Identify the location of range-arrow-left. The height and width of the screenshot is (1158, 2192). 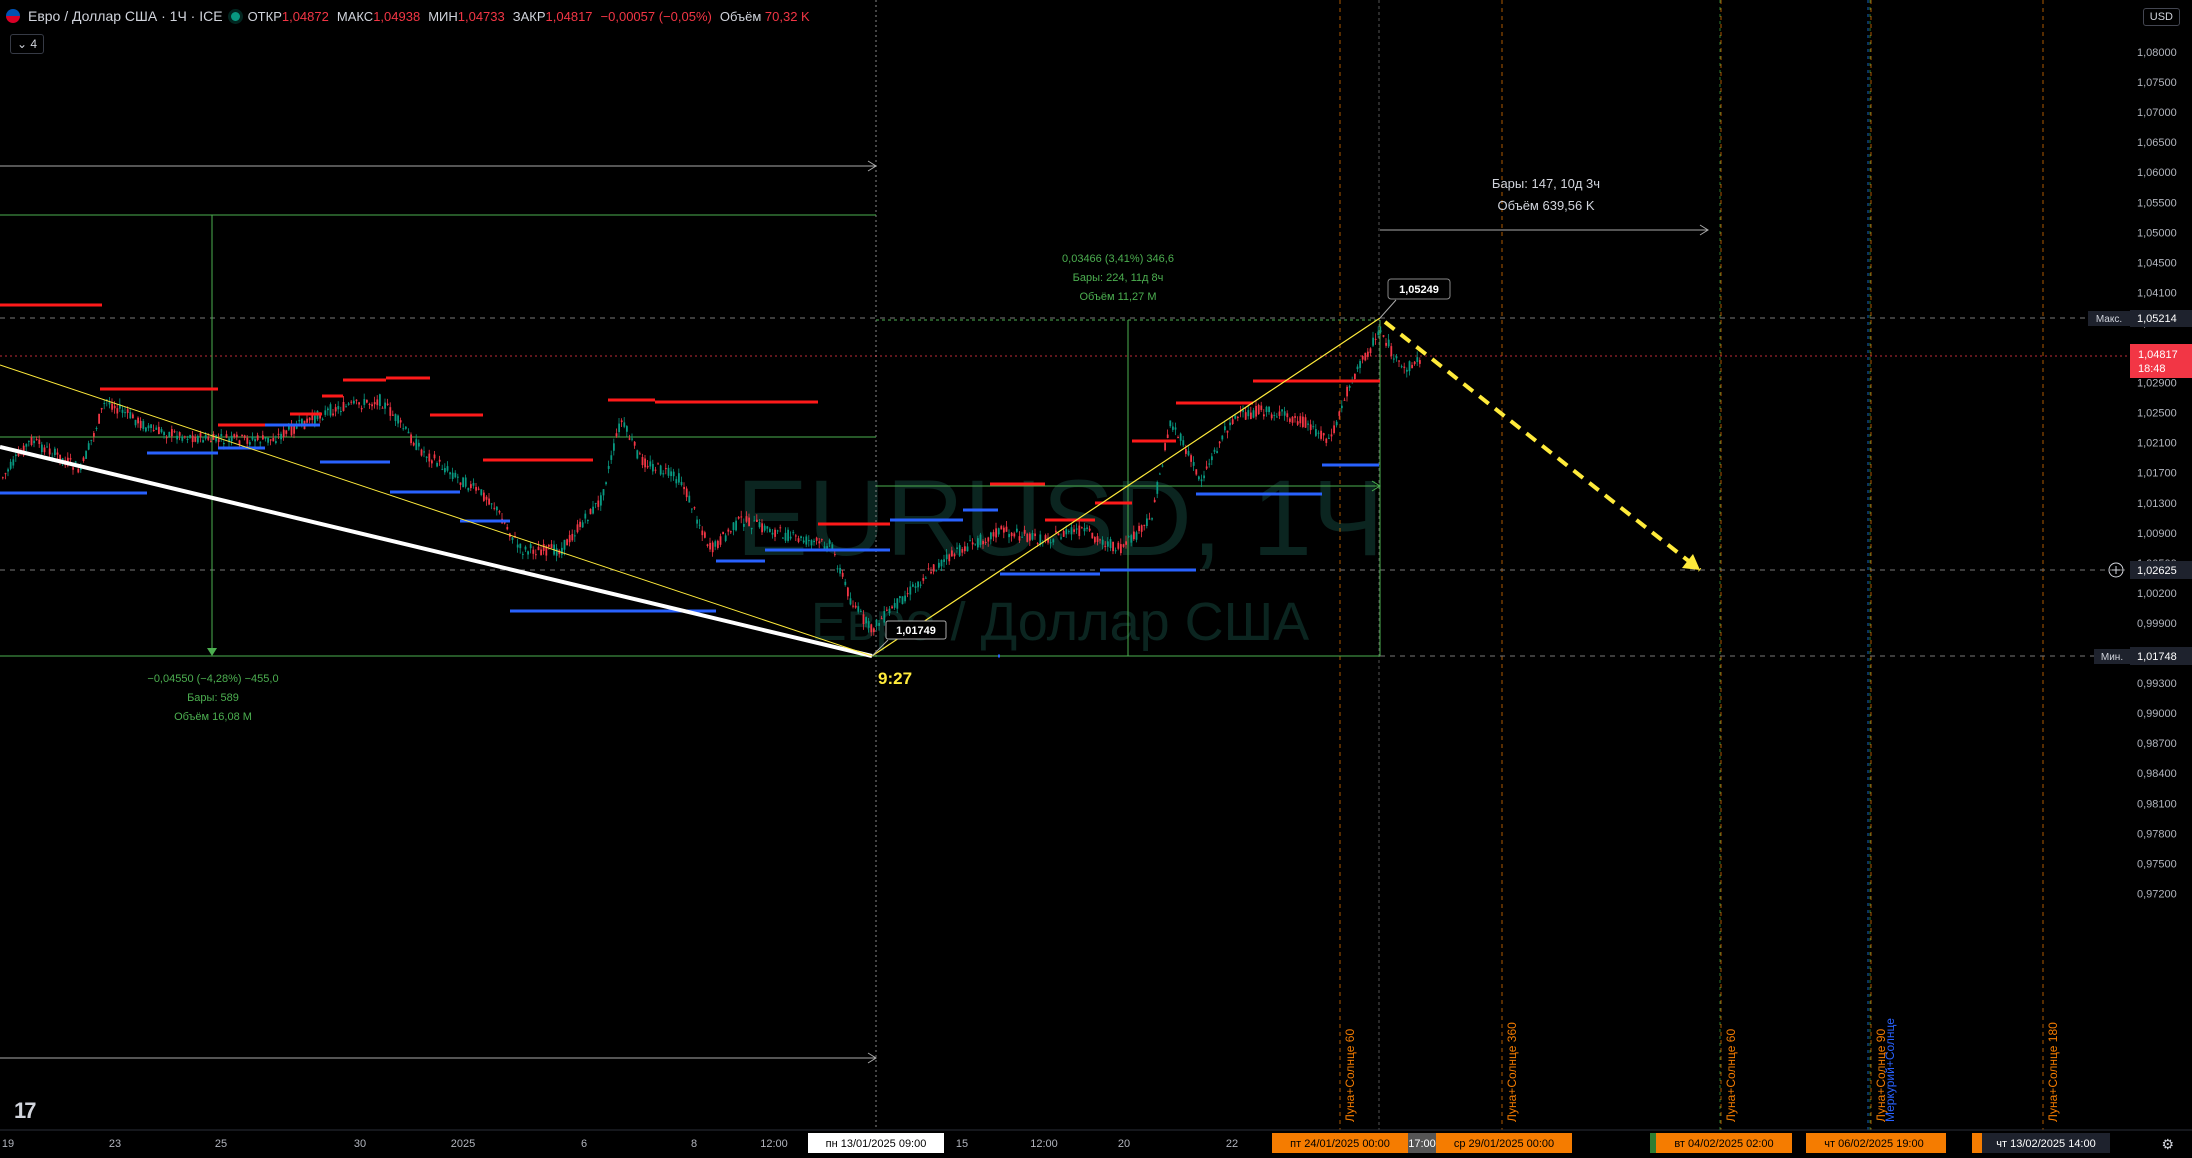
(212, 652).